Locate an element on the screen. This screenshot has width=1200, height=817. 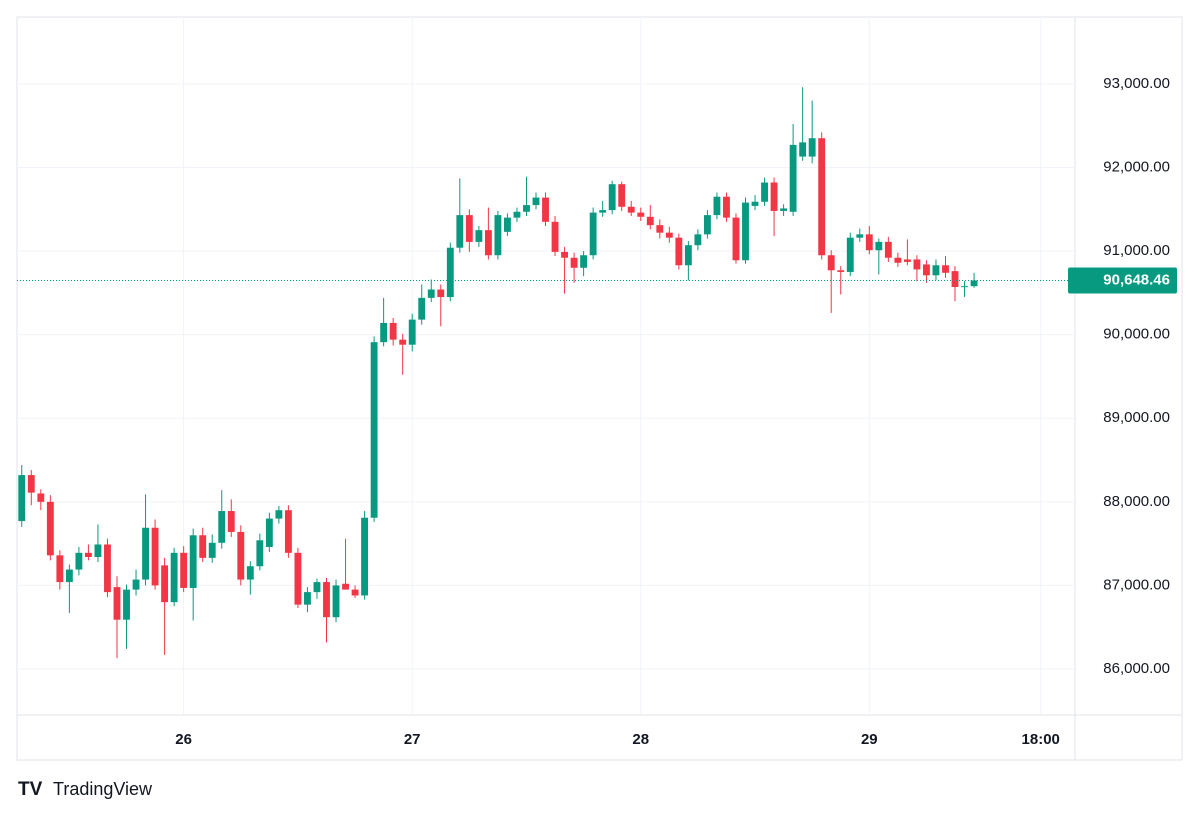
x-tick-label: 26 is located at coordinates (183, 739).